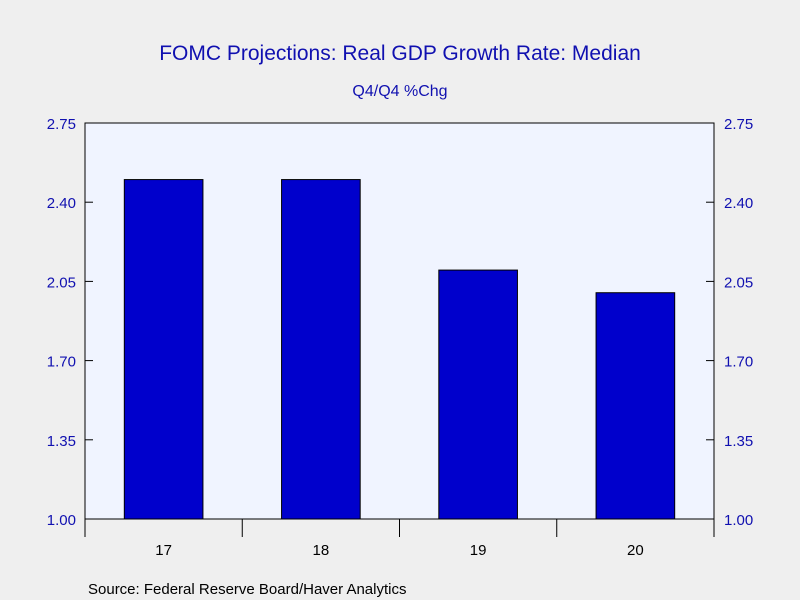 The height and width of the screenshot is (600, 800). What do you see at coordinates (738, 441) in the screenshot?
I see `y-tick-label-right: 1.35` at bounding box center [738, 441].